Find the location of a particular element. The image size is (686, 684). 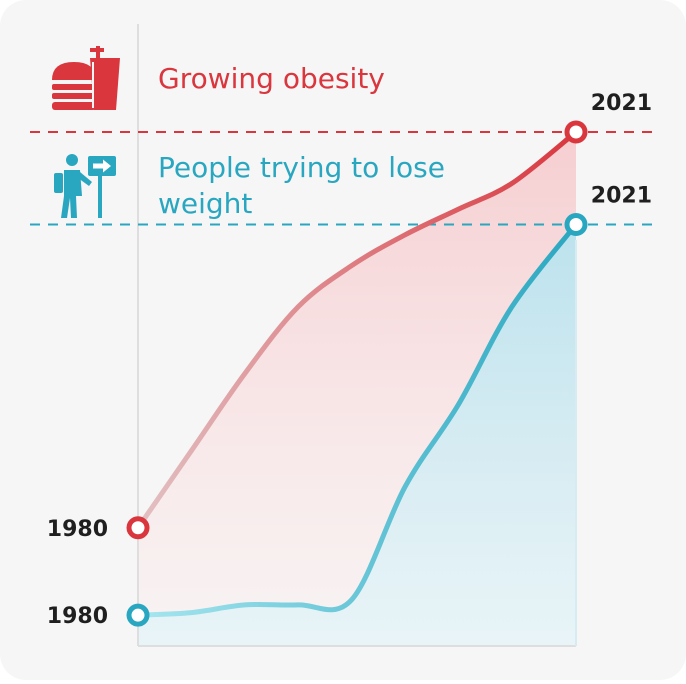

obesity-start-point is located at coordinates (138, 528).